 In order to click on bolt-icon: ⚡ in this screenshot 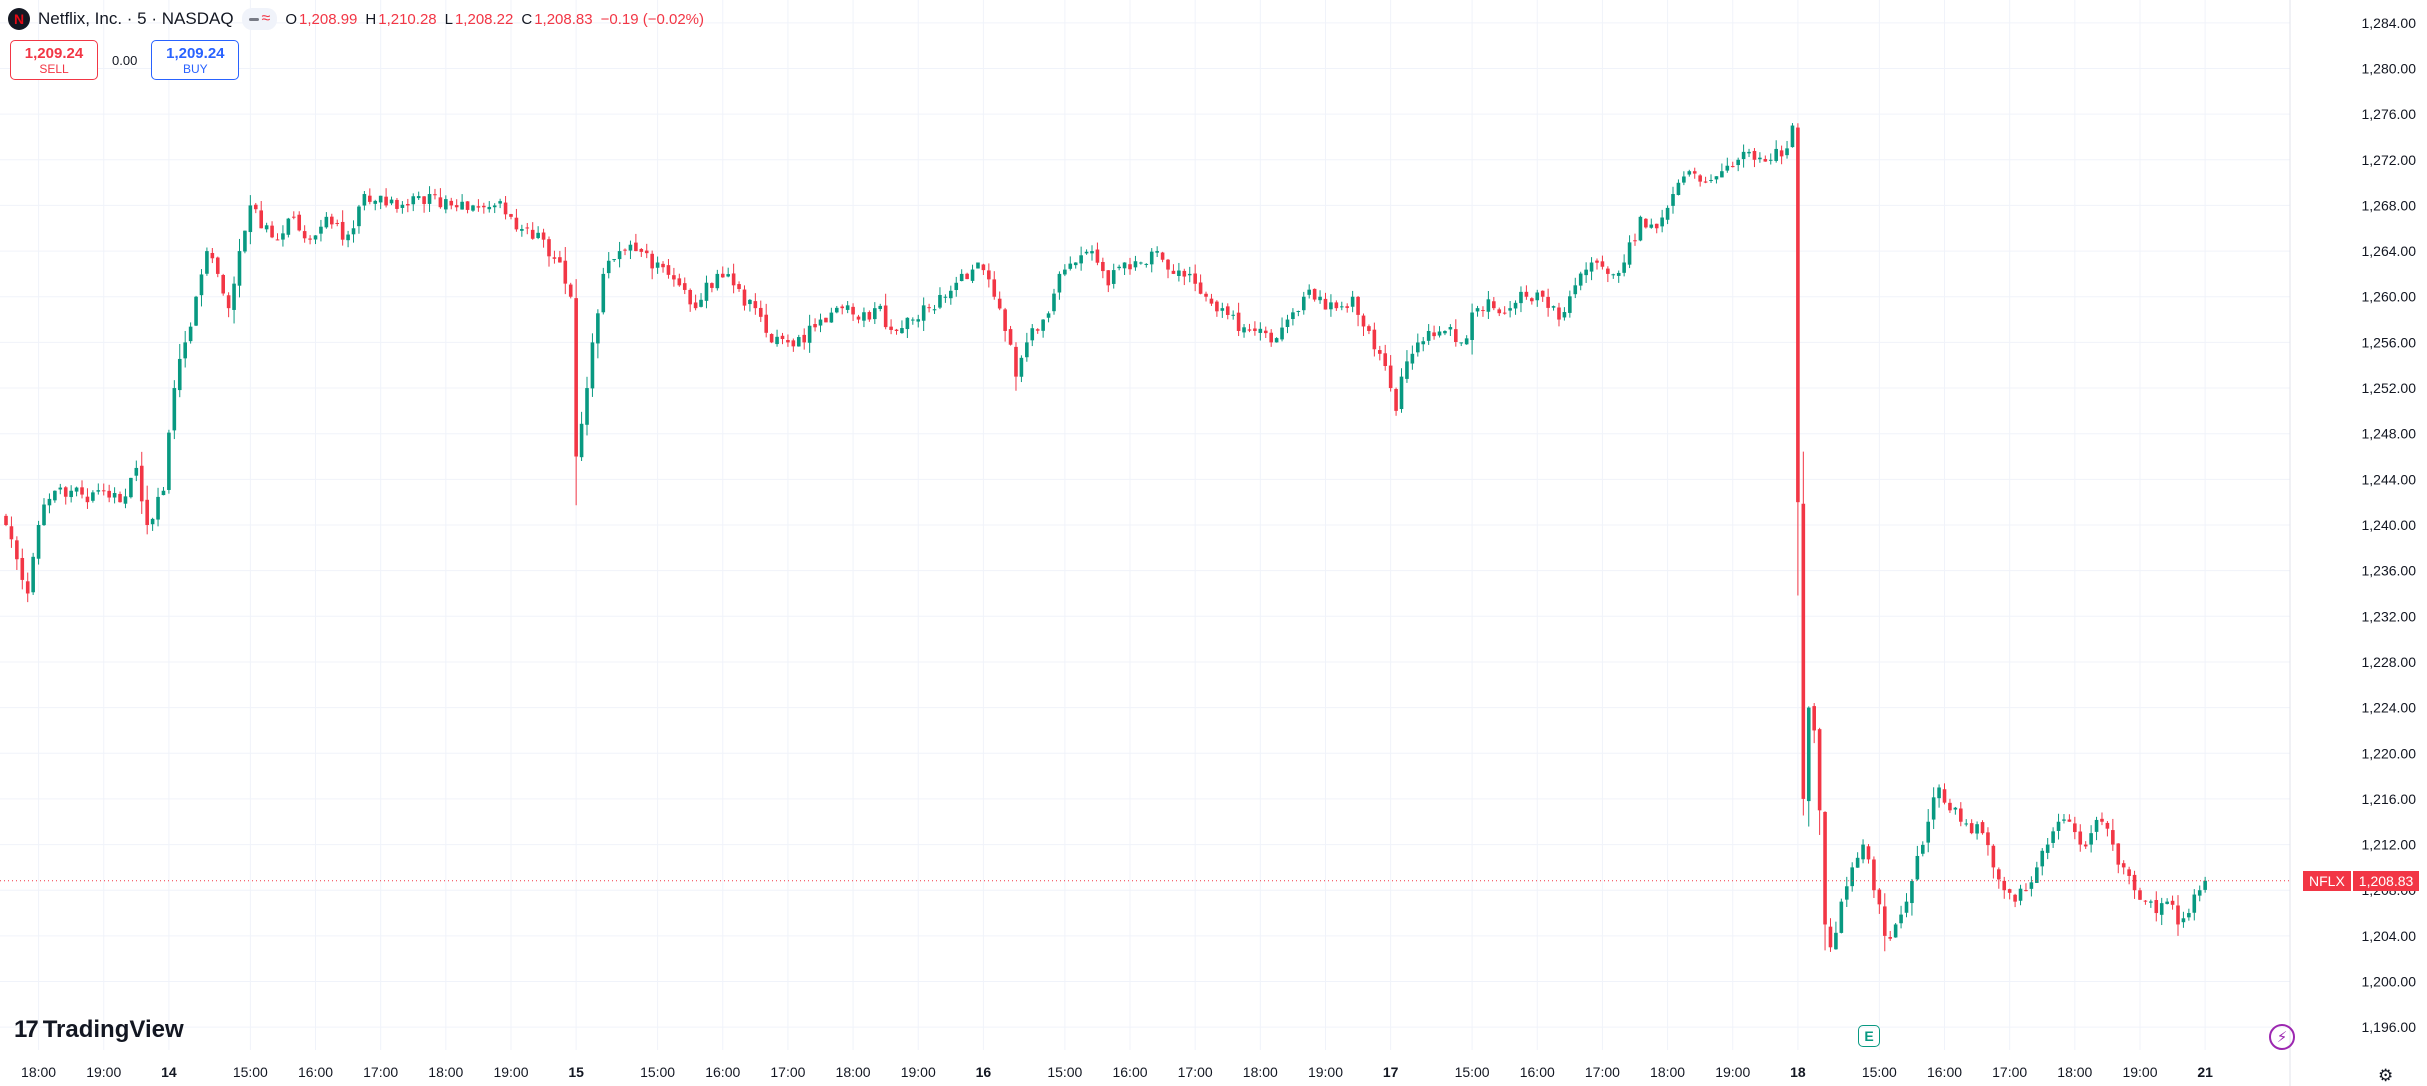, I will do `click(2282, 1037)`.